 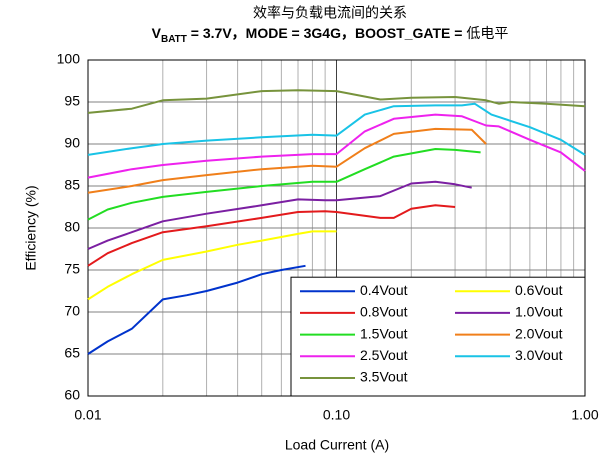 I want to click on subtitle-subscript: BATT, so click(x=174, y=39).